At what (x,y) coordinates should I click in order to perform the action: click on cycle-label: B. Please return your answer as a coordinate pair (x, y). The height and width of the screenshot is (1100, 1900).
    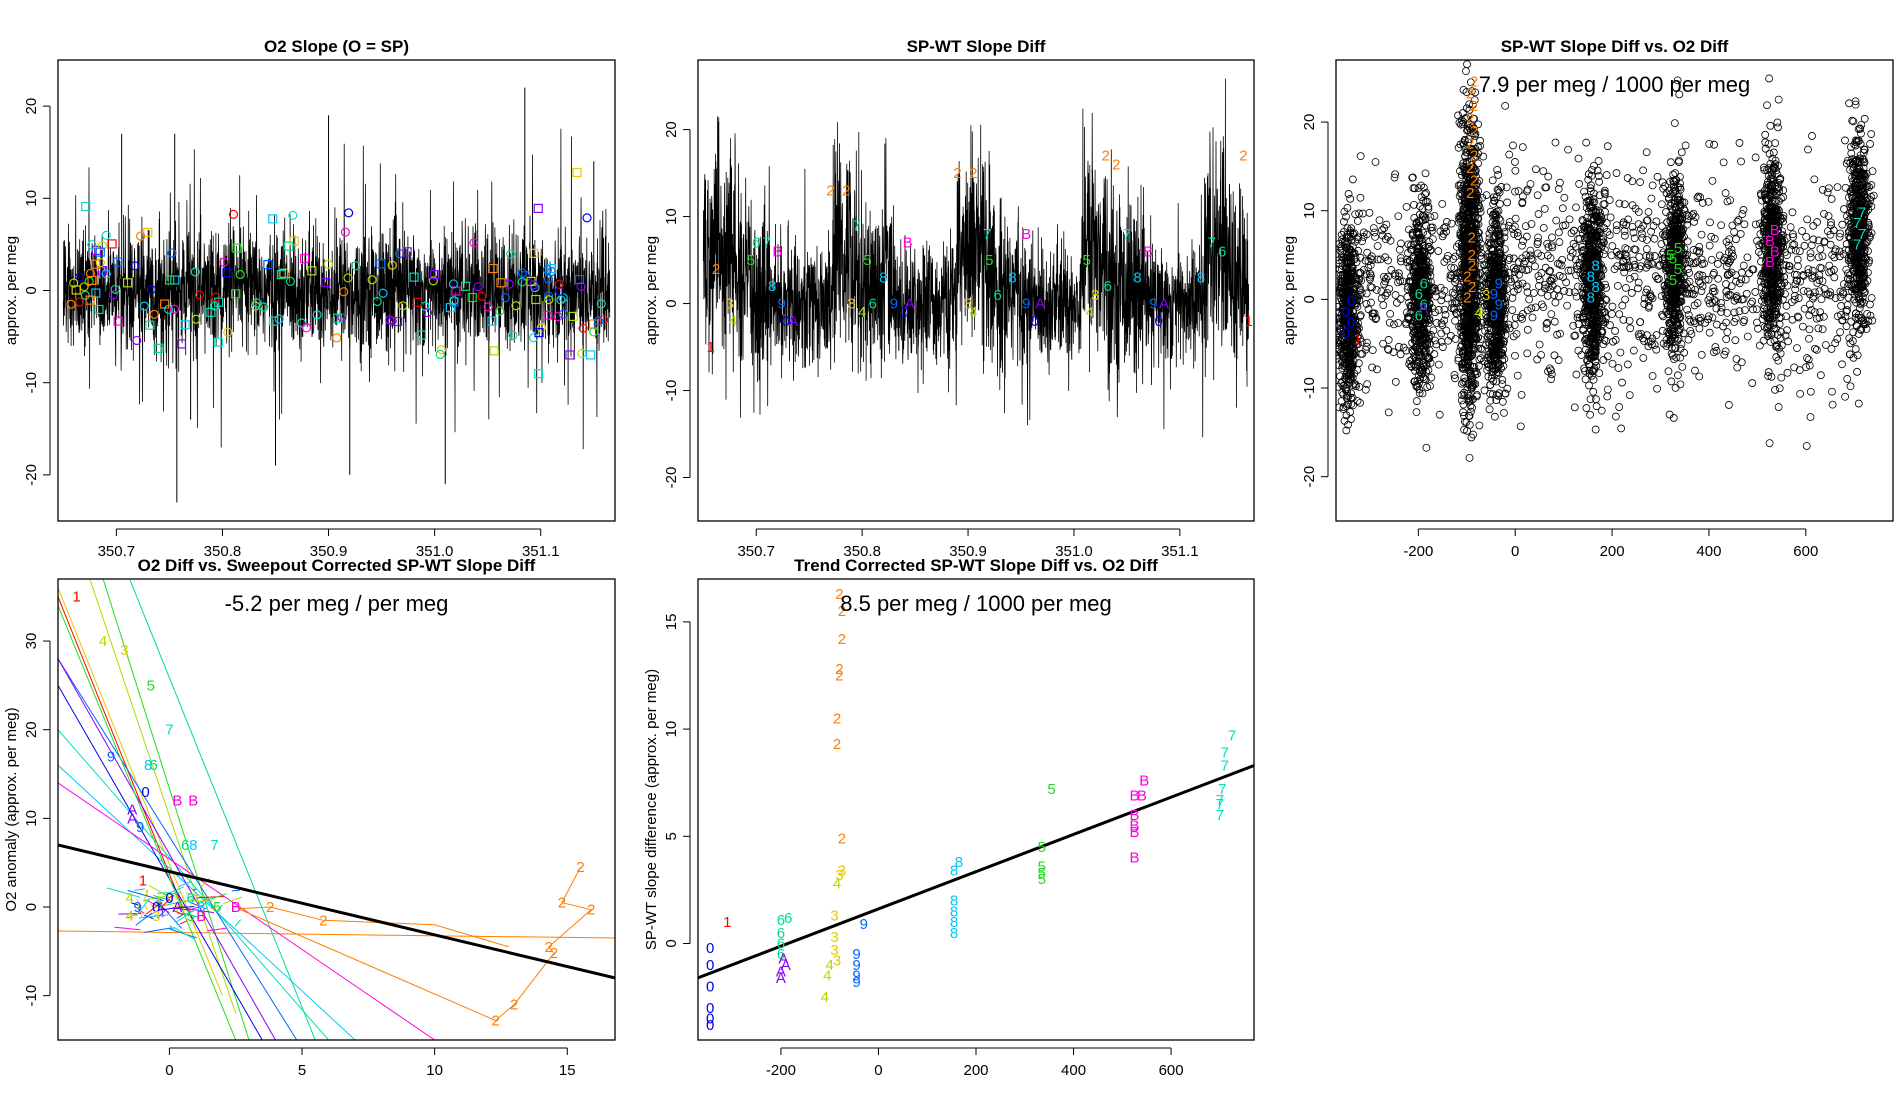
    Looking at the image, I should click on (1148, 251).